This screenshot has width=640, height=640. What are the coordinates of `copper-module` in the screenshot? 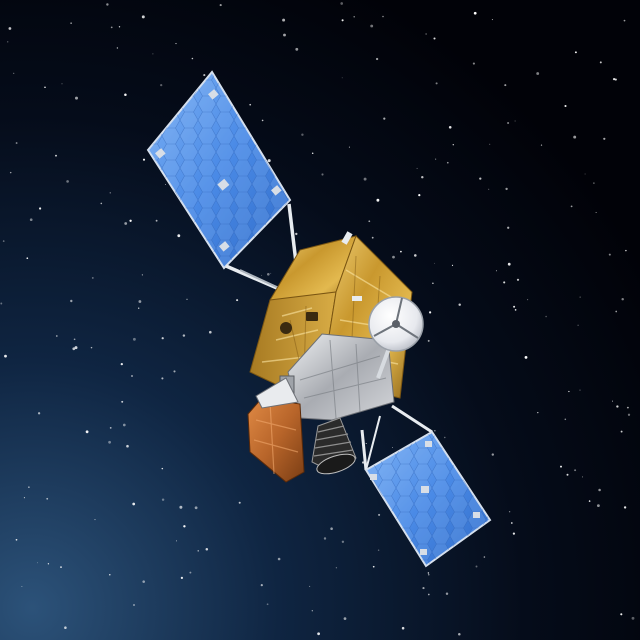 It's located at (276, 430).